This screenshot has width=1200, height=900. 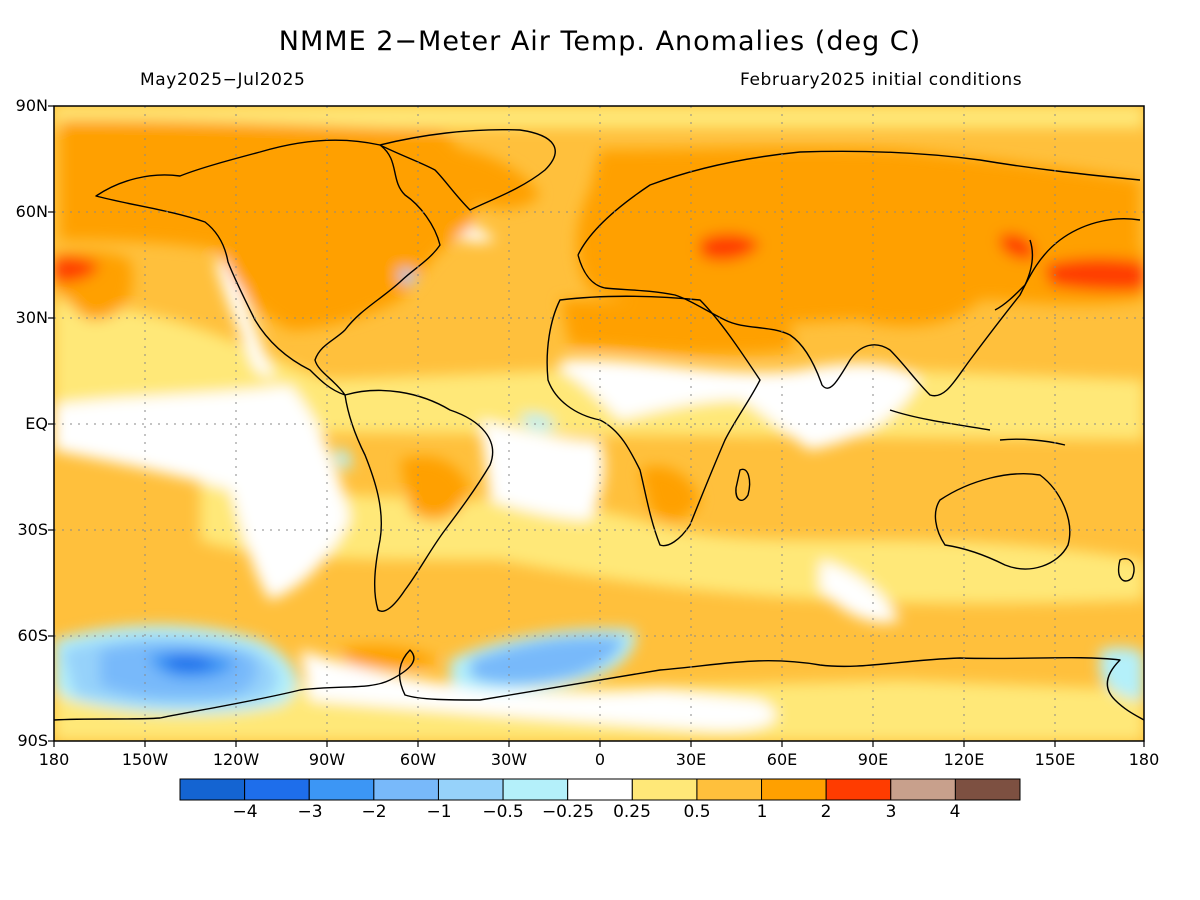 I want to click on colorbar-label: 2, so click(x=826, y=812).